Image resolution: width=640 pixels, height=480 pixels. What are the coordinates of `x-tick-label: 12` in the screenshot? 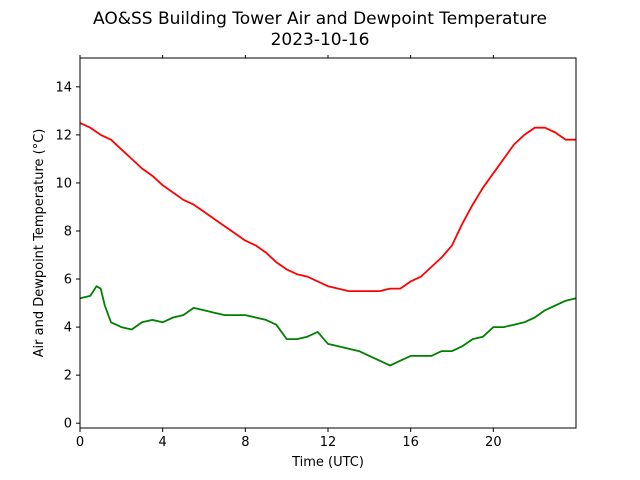 It's located at (328, 442).